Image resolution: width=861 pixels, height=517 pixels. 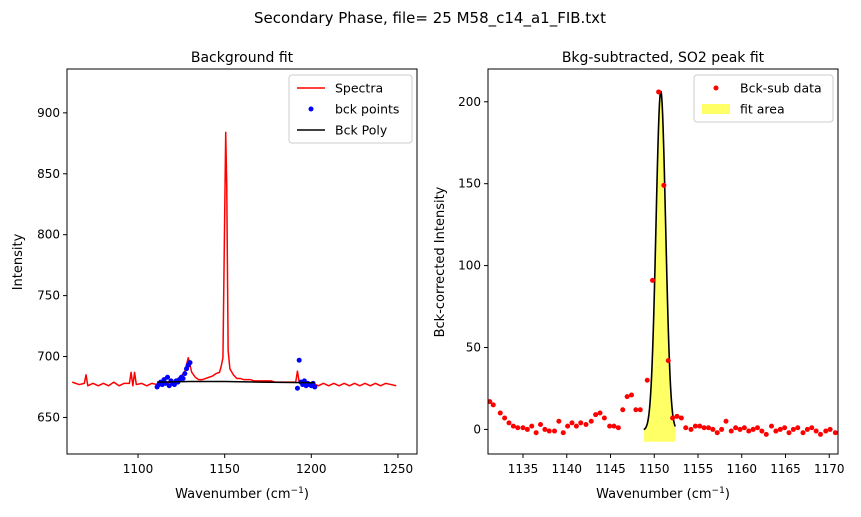 I want to click on y-tick-label: 850, so click(x=48, y=174).